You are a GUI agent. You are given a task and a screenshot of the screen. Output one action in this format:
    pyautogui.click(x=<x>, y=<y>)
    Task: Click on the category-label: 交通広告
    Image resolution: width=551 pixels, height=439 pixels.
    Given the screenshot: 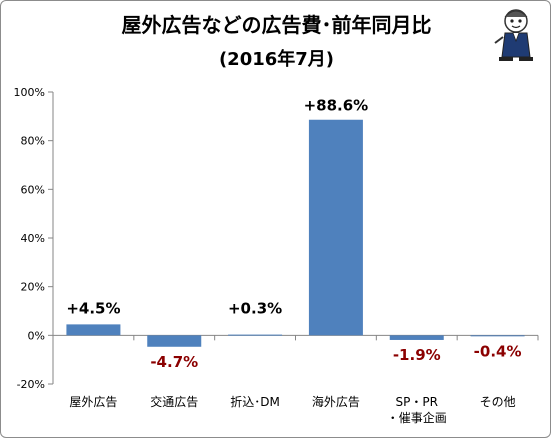 What is the action you would take?
    pyautogui.click(x=174, y=401)
    